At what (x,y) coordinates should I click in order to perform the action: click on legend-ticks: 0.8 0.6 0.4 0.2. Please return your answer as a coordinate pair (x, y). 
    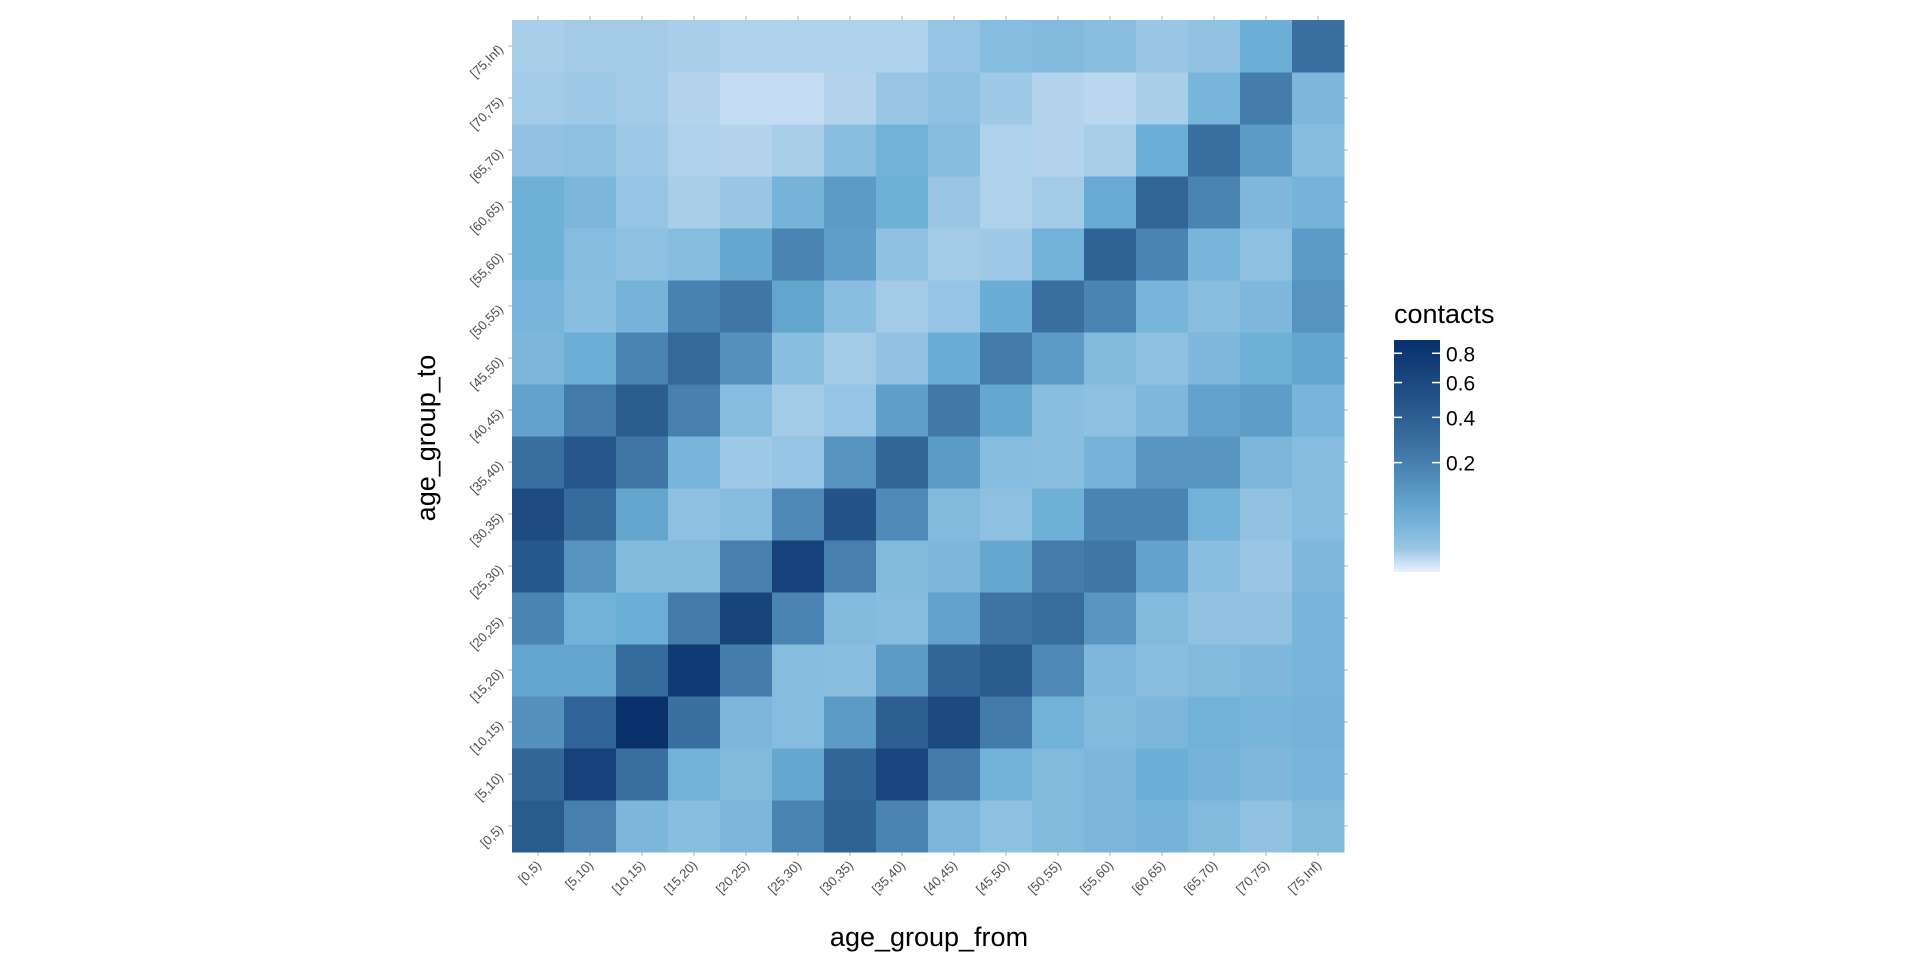
    Looking at the image, I should click on (1435, 409).